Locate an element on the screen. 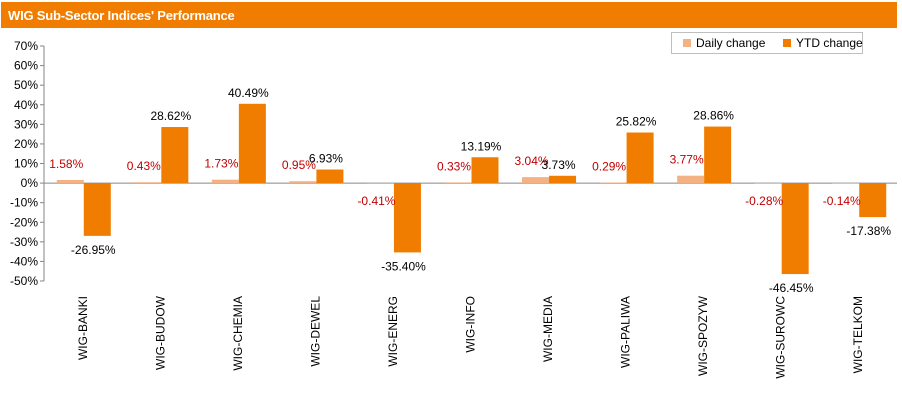 The image size is (902, 408). legend-label-daily: Daily change is located at coordinates (731, 43).